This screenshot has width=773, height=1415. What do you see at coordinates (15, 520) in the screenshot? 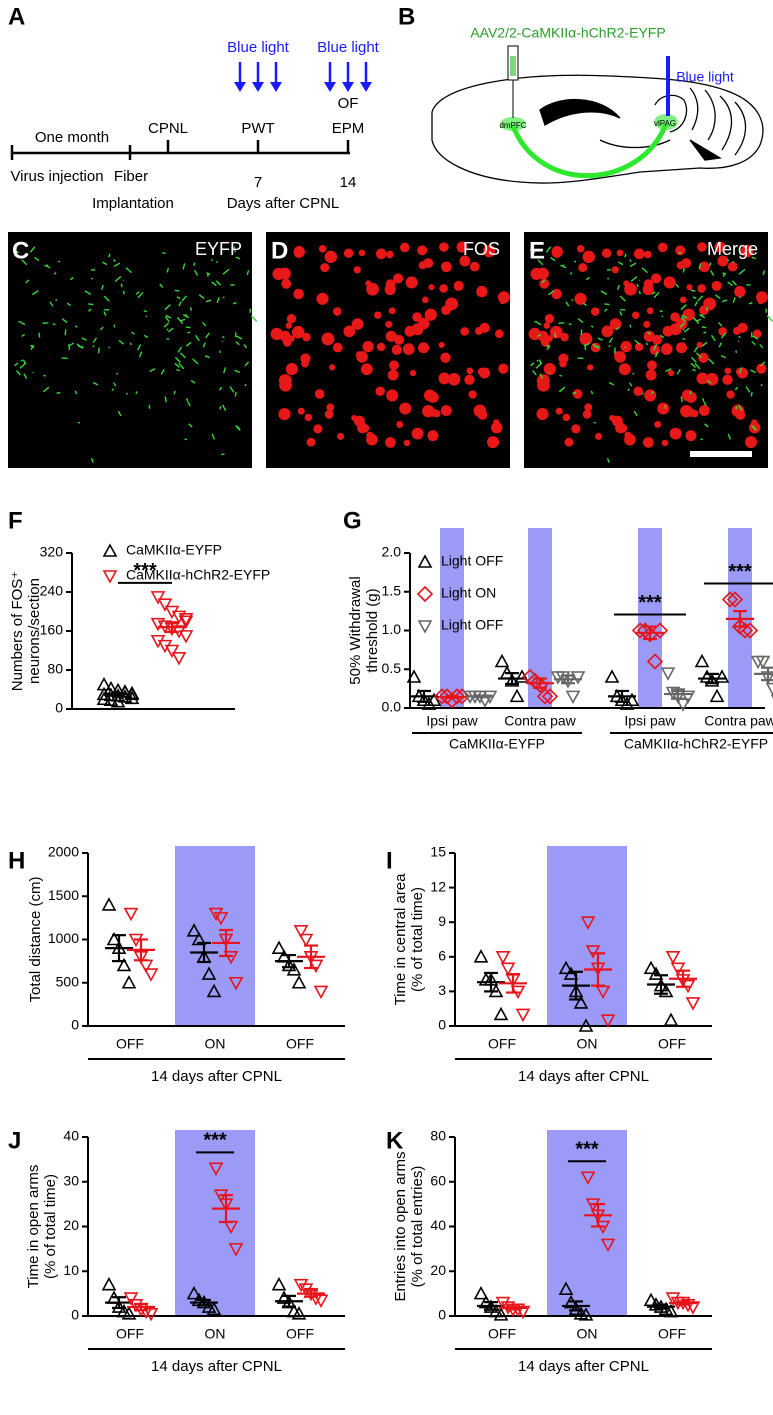
I see `panel-letter: F` at bounding box center [15, 520].